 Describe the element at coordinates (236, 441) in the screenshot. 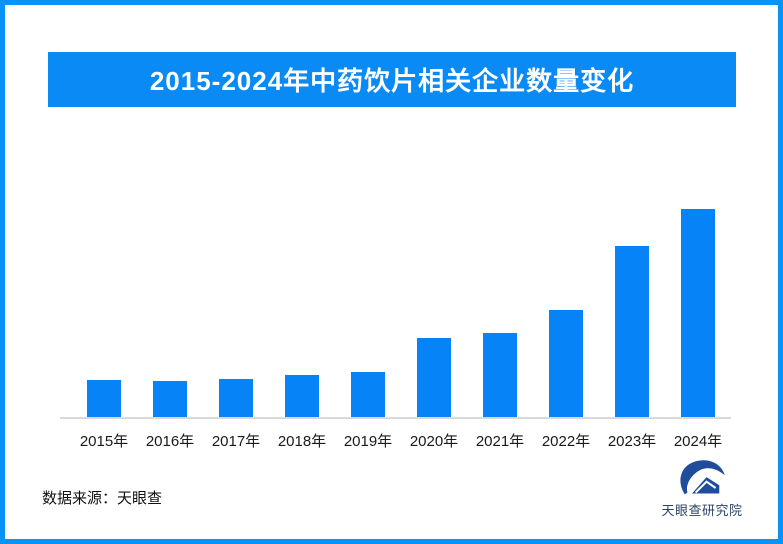

I see `x-tick-label: 2017年` at that location.